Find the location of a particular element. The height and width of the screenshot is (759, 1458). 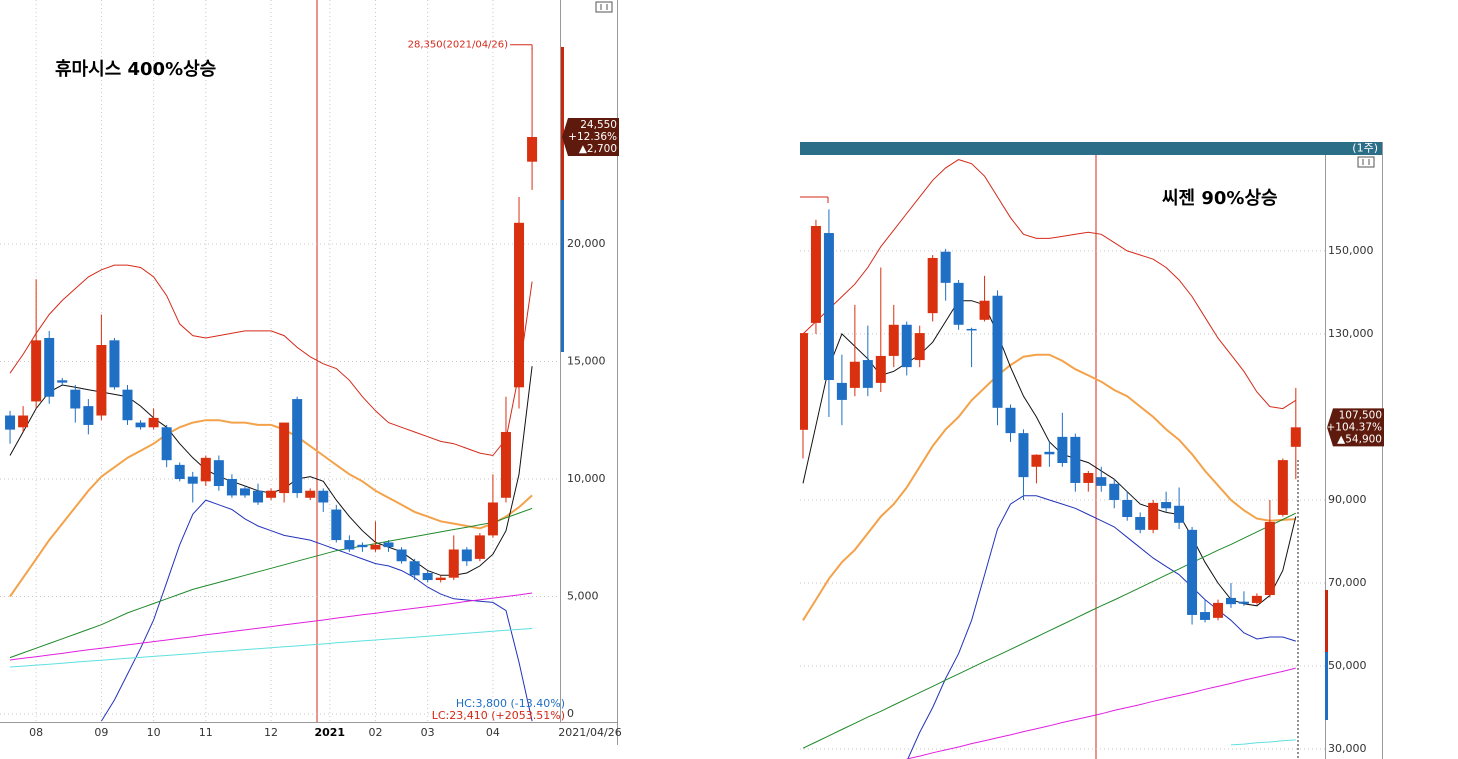

x-tick-label: 03 is located at coordinates (428, 732).